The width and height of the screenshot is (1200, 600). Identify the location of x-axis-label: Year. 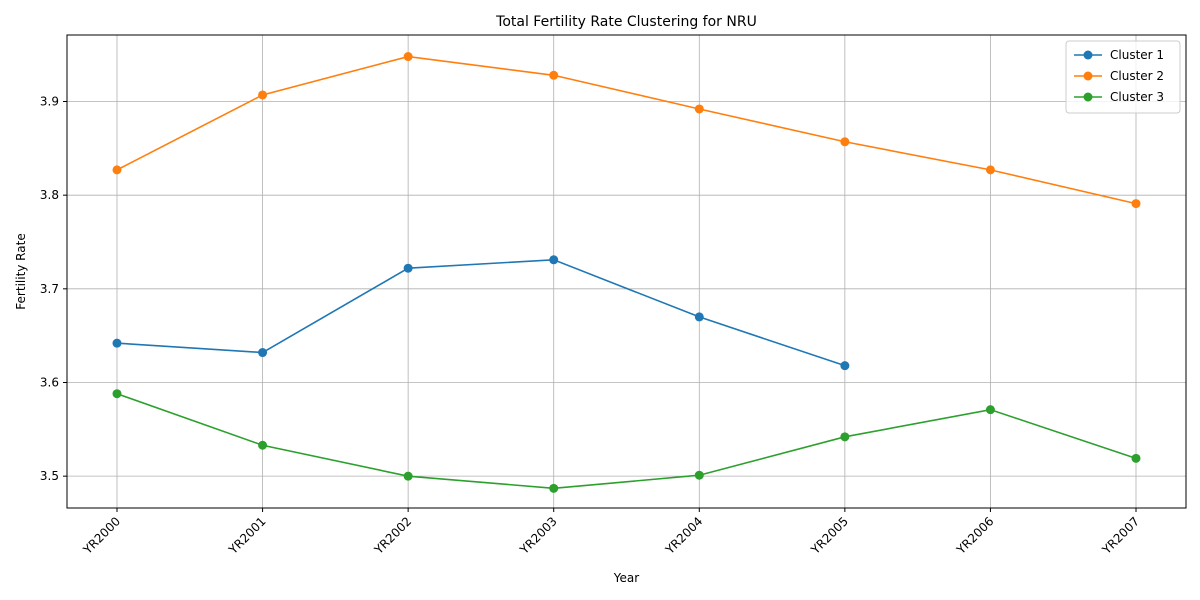
(626, 578).